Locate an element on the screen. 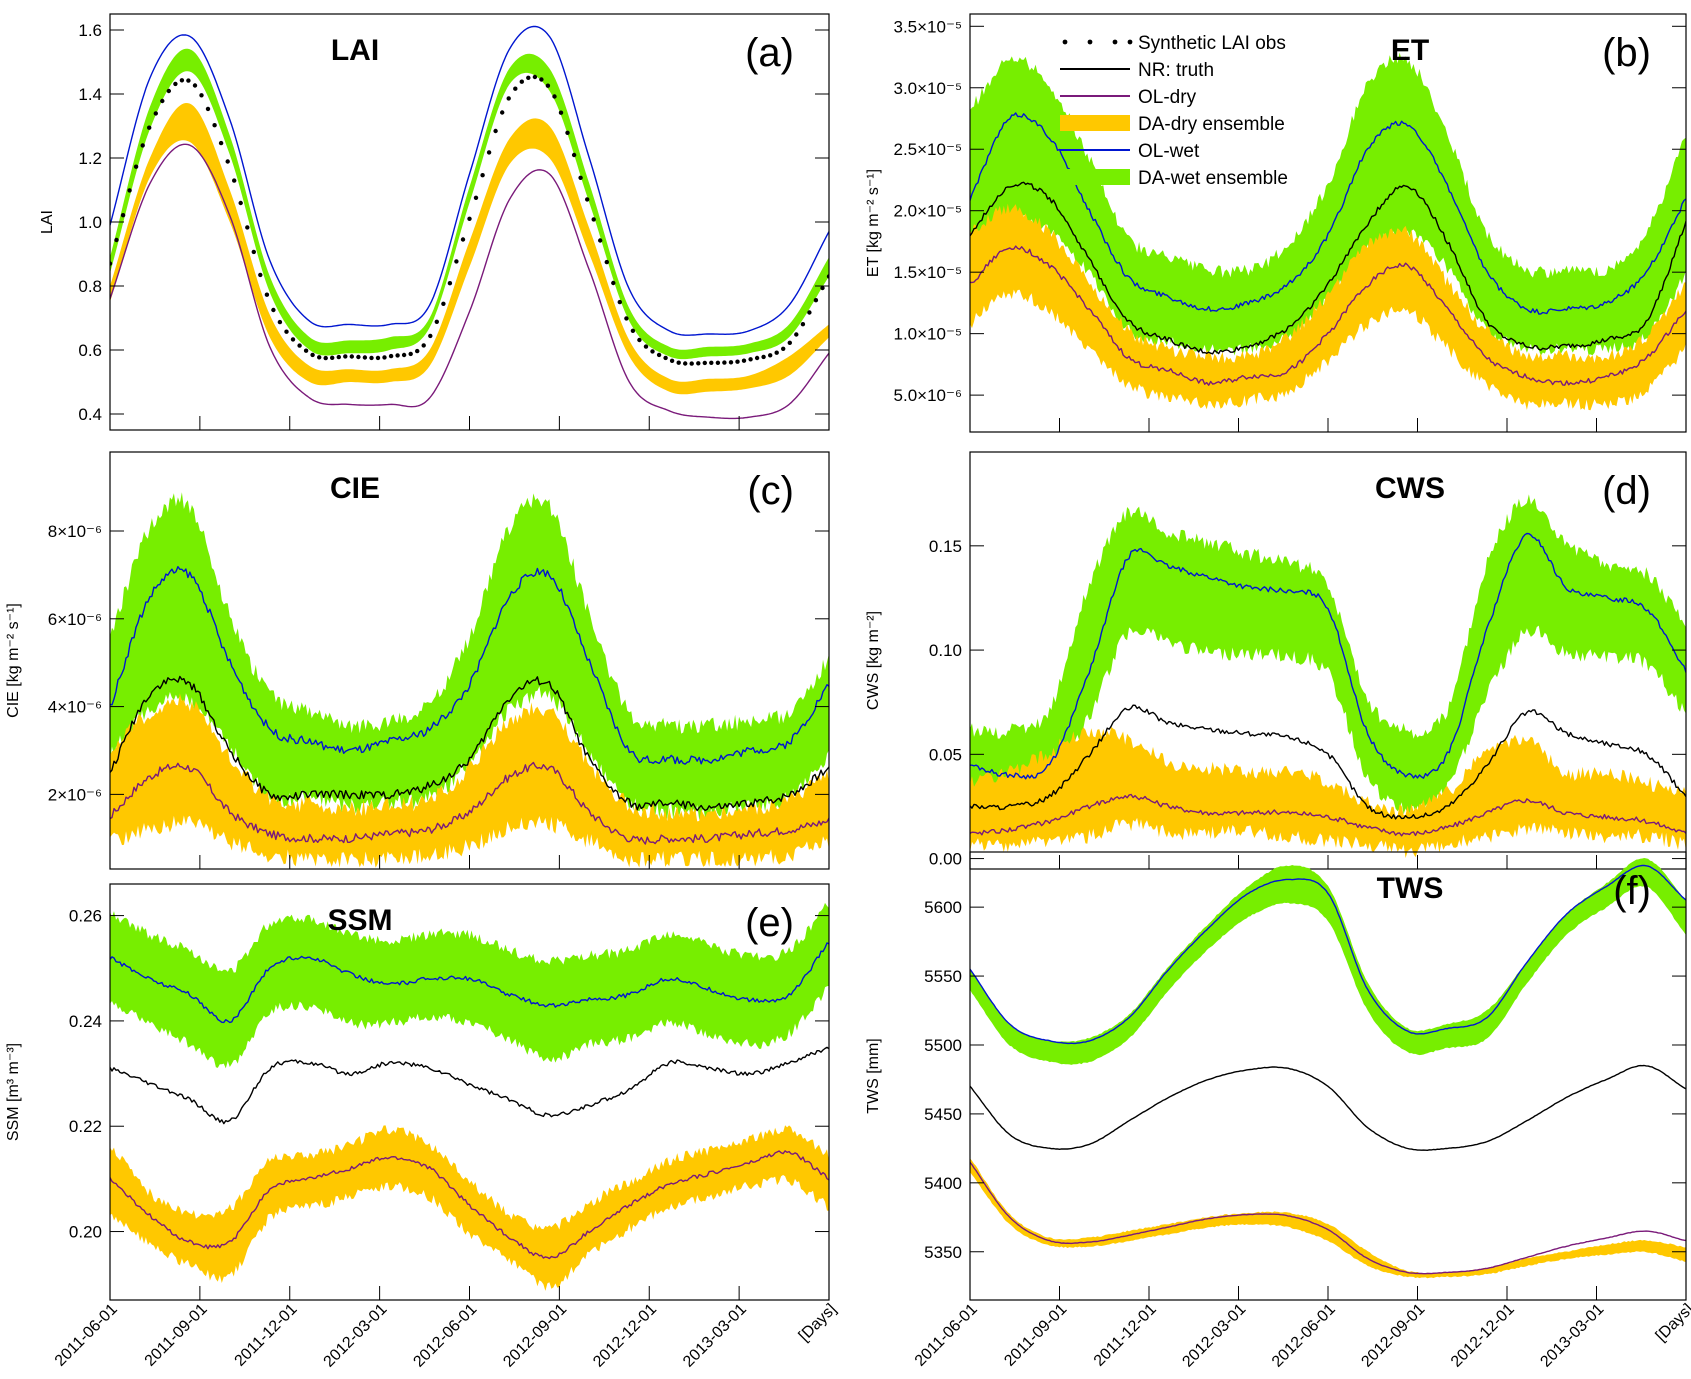  x-tick-label-e: [Days] is located at coordinates (818, 1323).